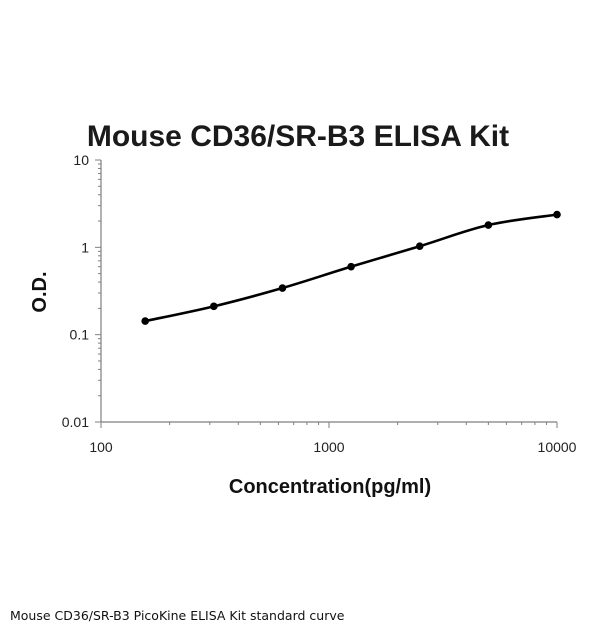 Image resolution: width=600 pixels, height=635 pixels. I want to click on y-tick-label: 0.01, so click(75, 422).